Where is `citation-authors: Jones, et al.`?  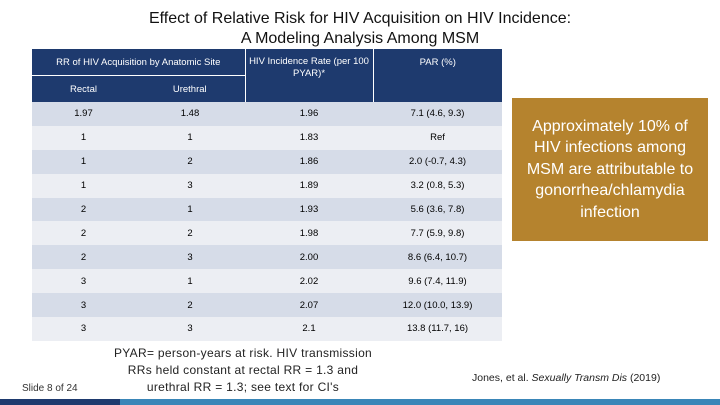 citation-authors: Jones, et al. is located at coordinates (502, 378).